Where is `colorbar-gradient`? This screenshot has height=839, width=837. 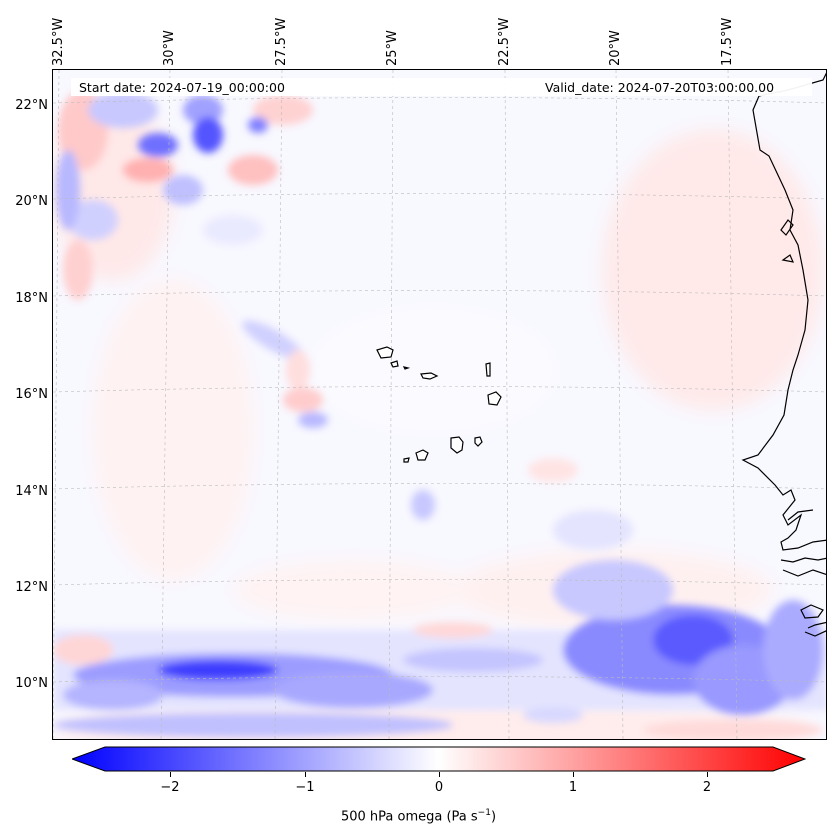
colorbar-gradient is located at coordinates (439, 759).